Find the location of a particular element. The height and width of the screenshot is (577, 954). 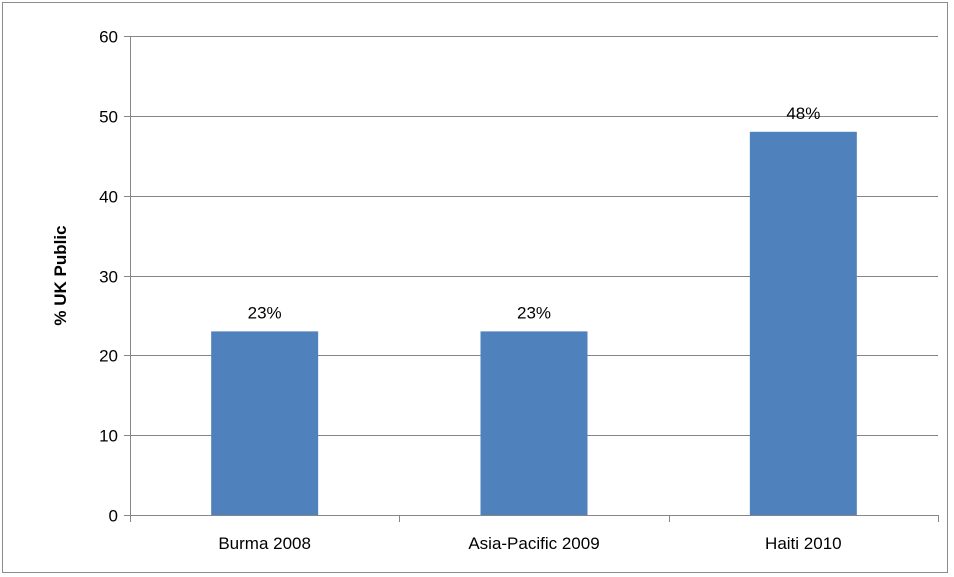

y-tick-label: 20 is located at coordinates (108, 356).